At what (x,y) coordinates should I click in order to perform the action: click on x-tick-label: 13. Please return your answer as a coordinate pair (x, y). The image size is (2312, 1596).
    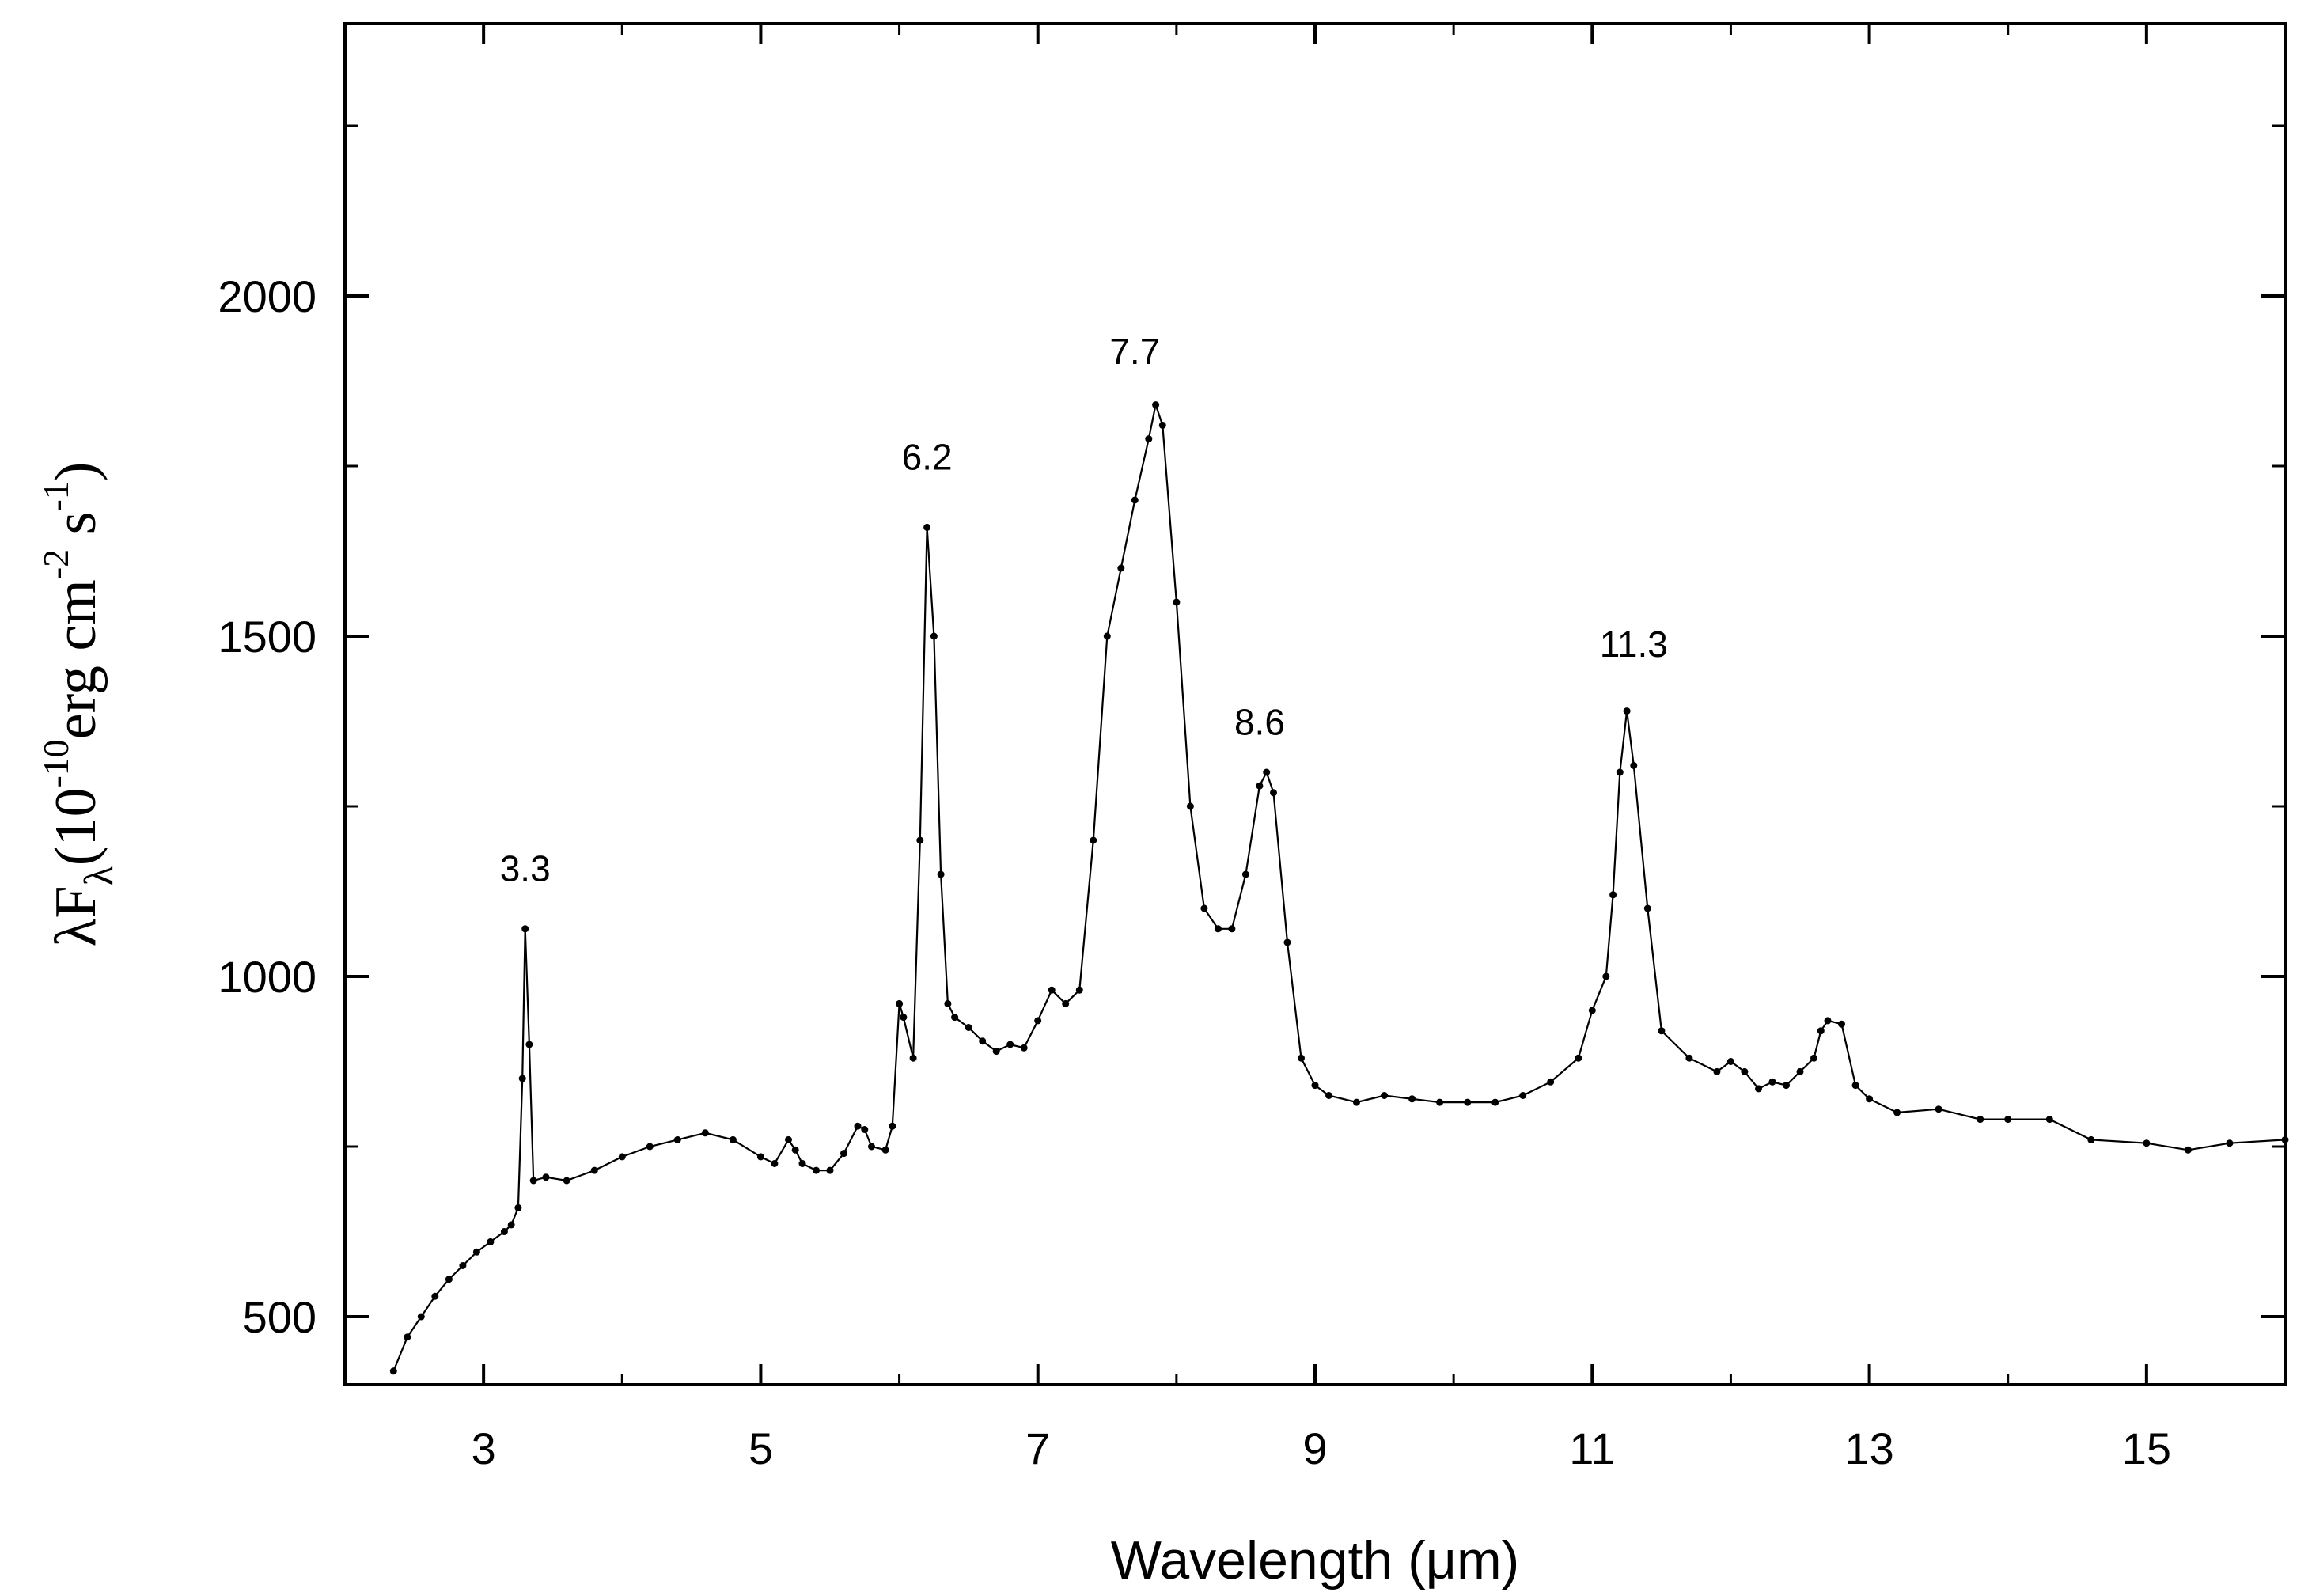
    Looking at the image, I should click on (1868, 1448).